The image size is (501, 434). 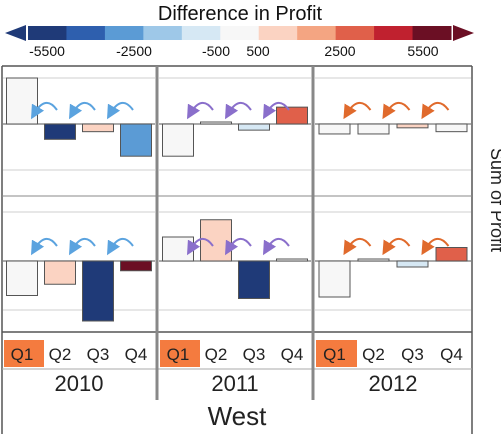 I want to click on panel-2012-row2, so click(x=393, y=261).